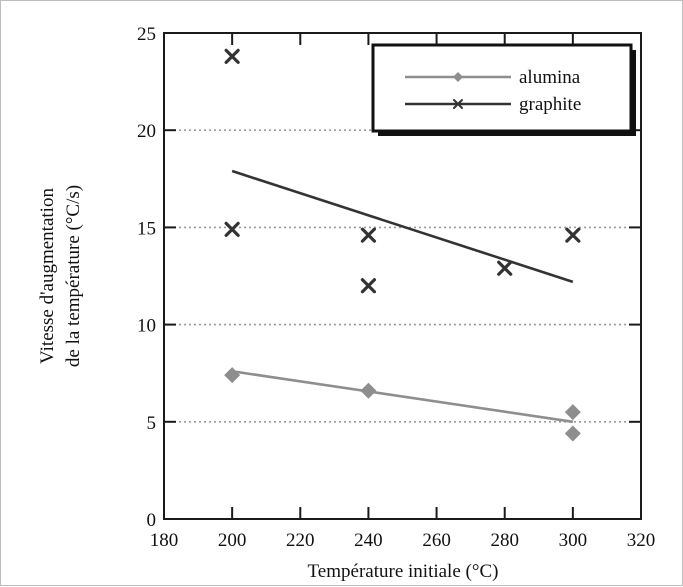 This screenshot has width=683, height=587. What do you see at coordinates (402, 226) in the screenshot?
I see `graphite-trend-line` at bounding box center [402, 226].